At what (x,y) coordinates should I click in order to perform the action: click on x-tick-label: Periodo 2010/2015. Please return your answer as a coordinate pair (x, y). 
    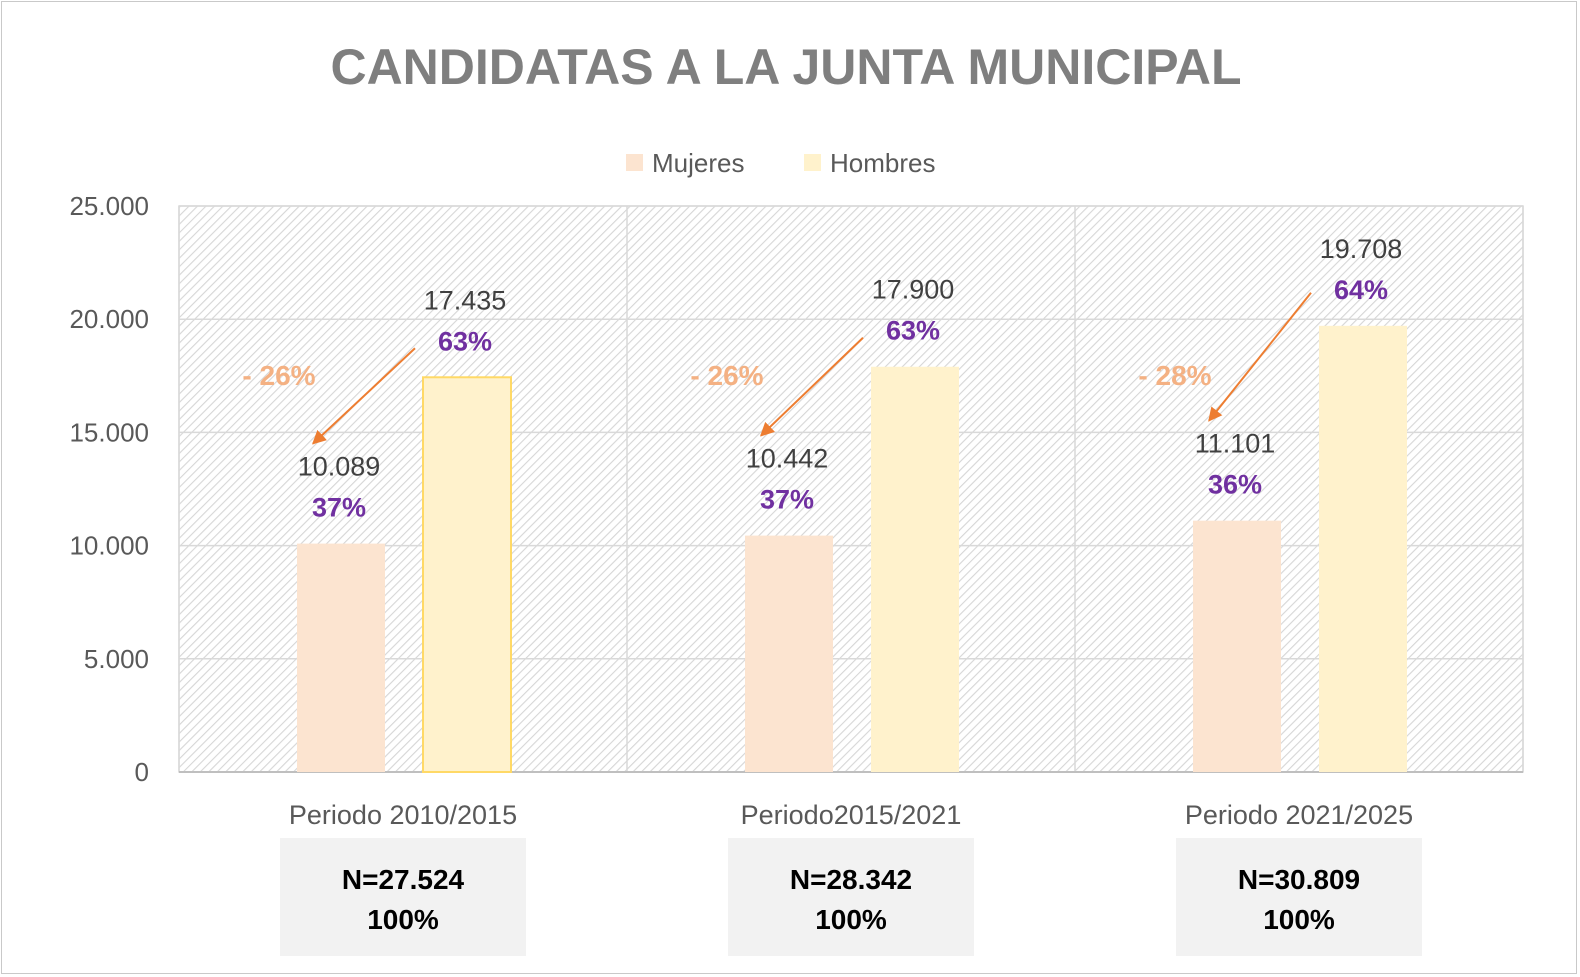
    Looking at the image, I should click on (403, 815).